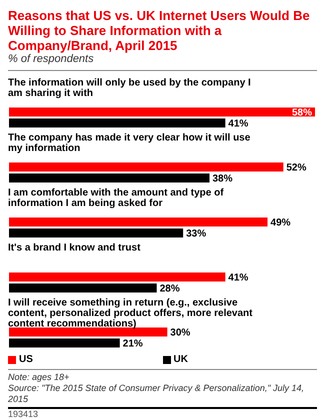 This screenshot has width=325, height=420. I want to click on legend-label: US, so click(26, 359).